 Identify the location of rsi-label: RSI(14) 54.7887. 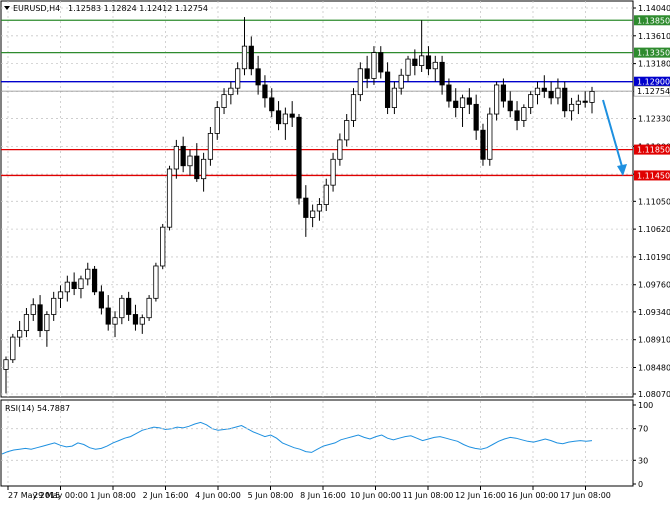
(37, 408).